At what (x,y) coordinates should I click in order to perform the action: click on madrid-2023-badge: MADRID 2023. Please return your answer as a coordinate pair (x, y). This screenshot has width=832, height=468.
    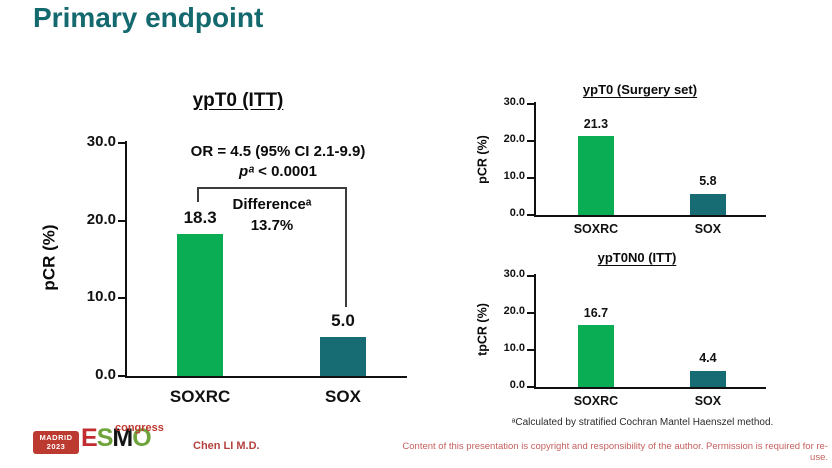
    Looking at the image, I should click on (56, 442).